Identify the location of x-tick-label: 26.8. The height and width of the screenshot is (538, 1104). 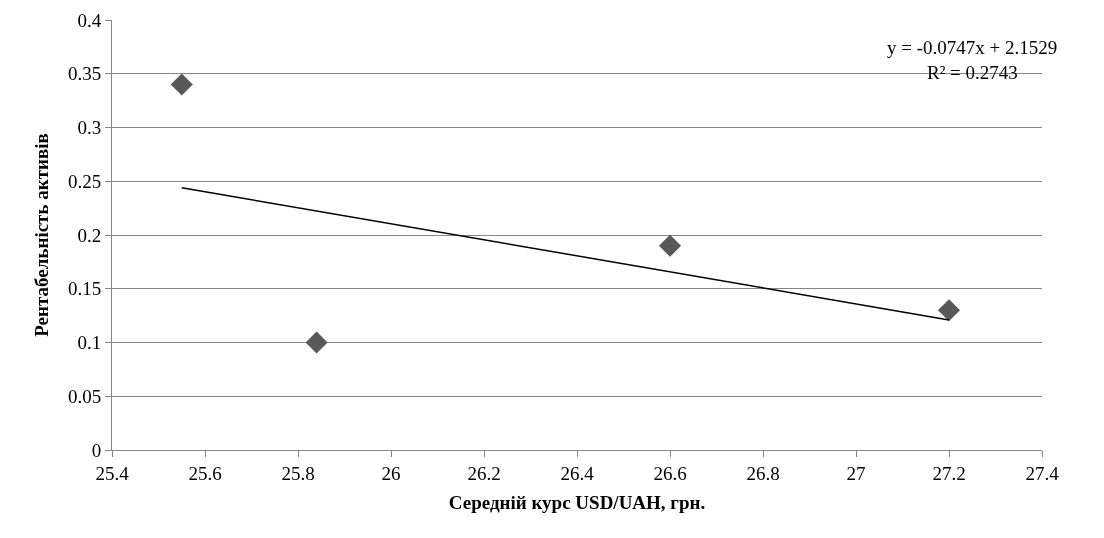
(763, 473).